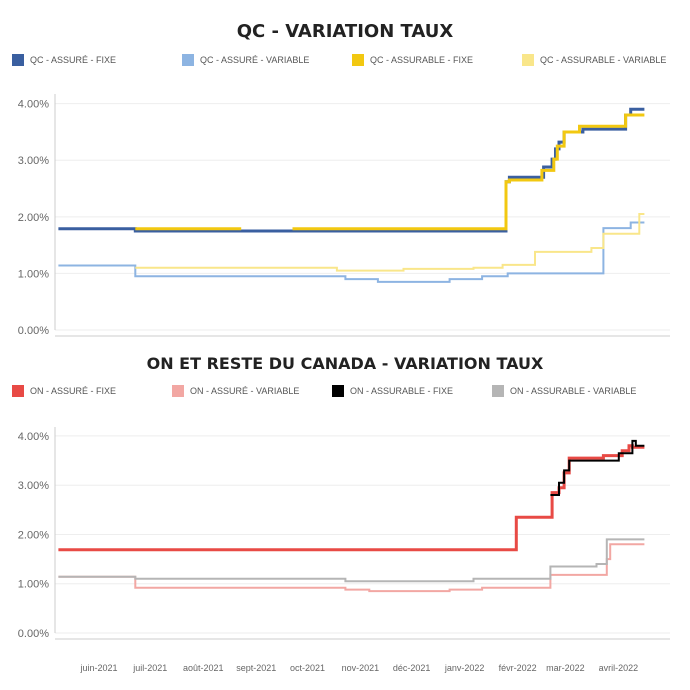  What do you see at coordinates (421, 60) in the screenshot?
I see `legend-label: QC - ASSURABLE - FIXE` at bounding box center [421, 60].